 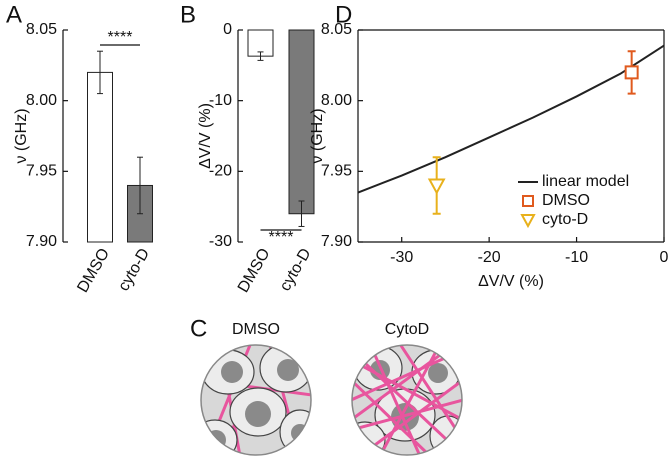 What do you see at coordinates (227, 29) in the screenshot?
I see `y-tick-label: 0` at bounding box center [227, 29].